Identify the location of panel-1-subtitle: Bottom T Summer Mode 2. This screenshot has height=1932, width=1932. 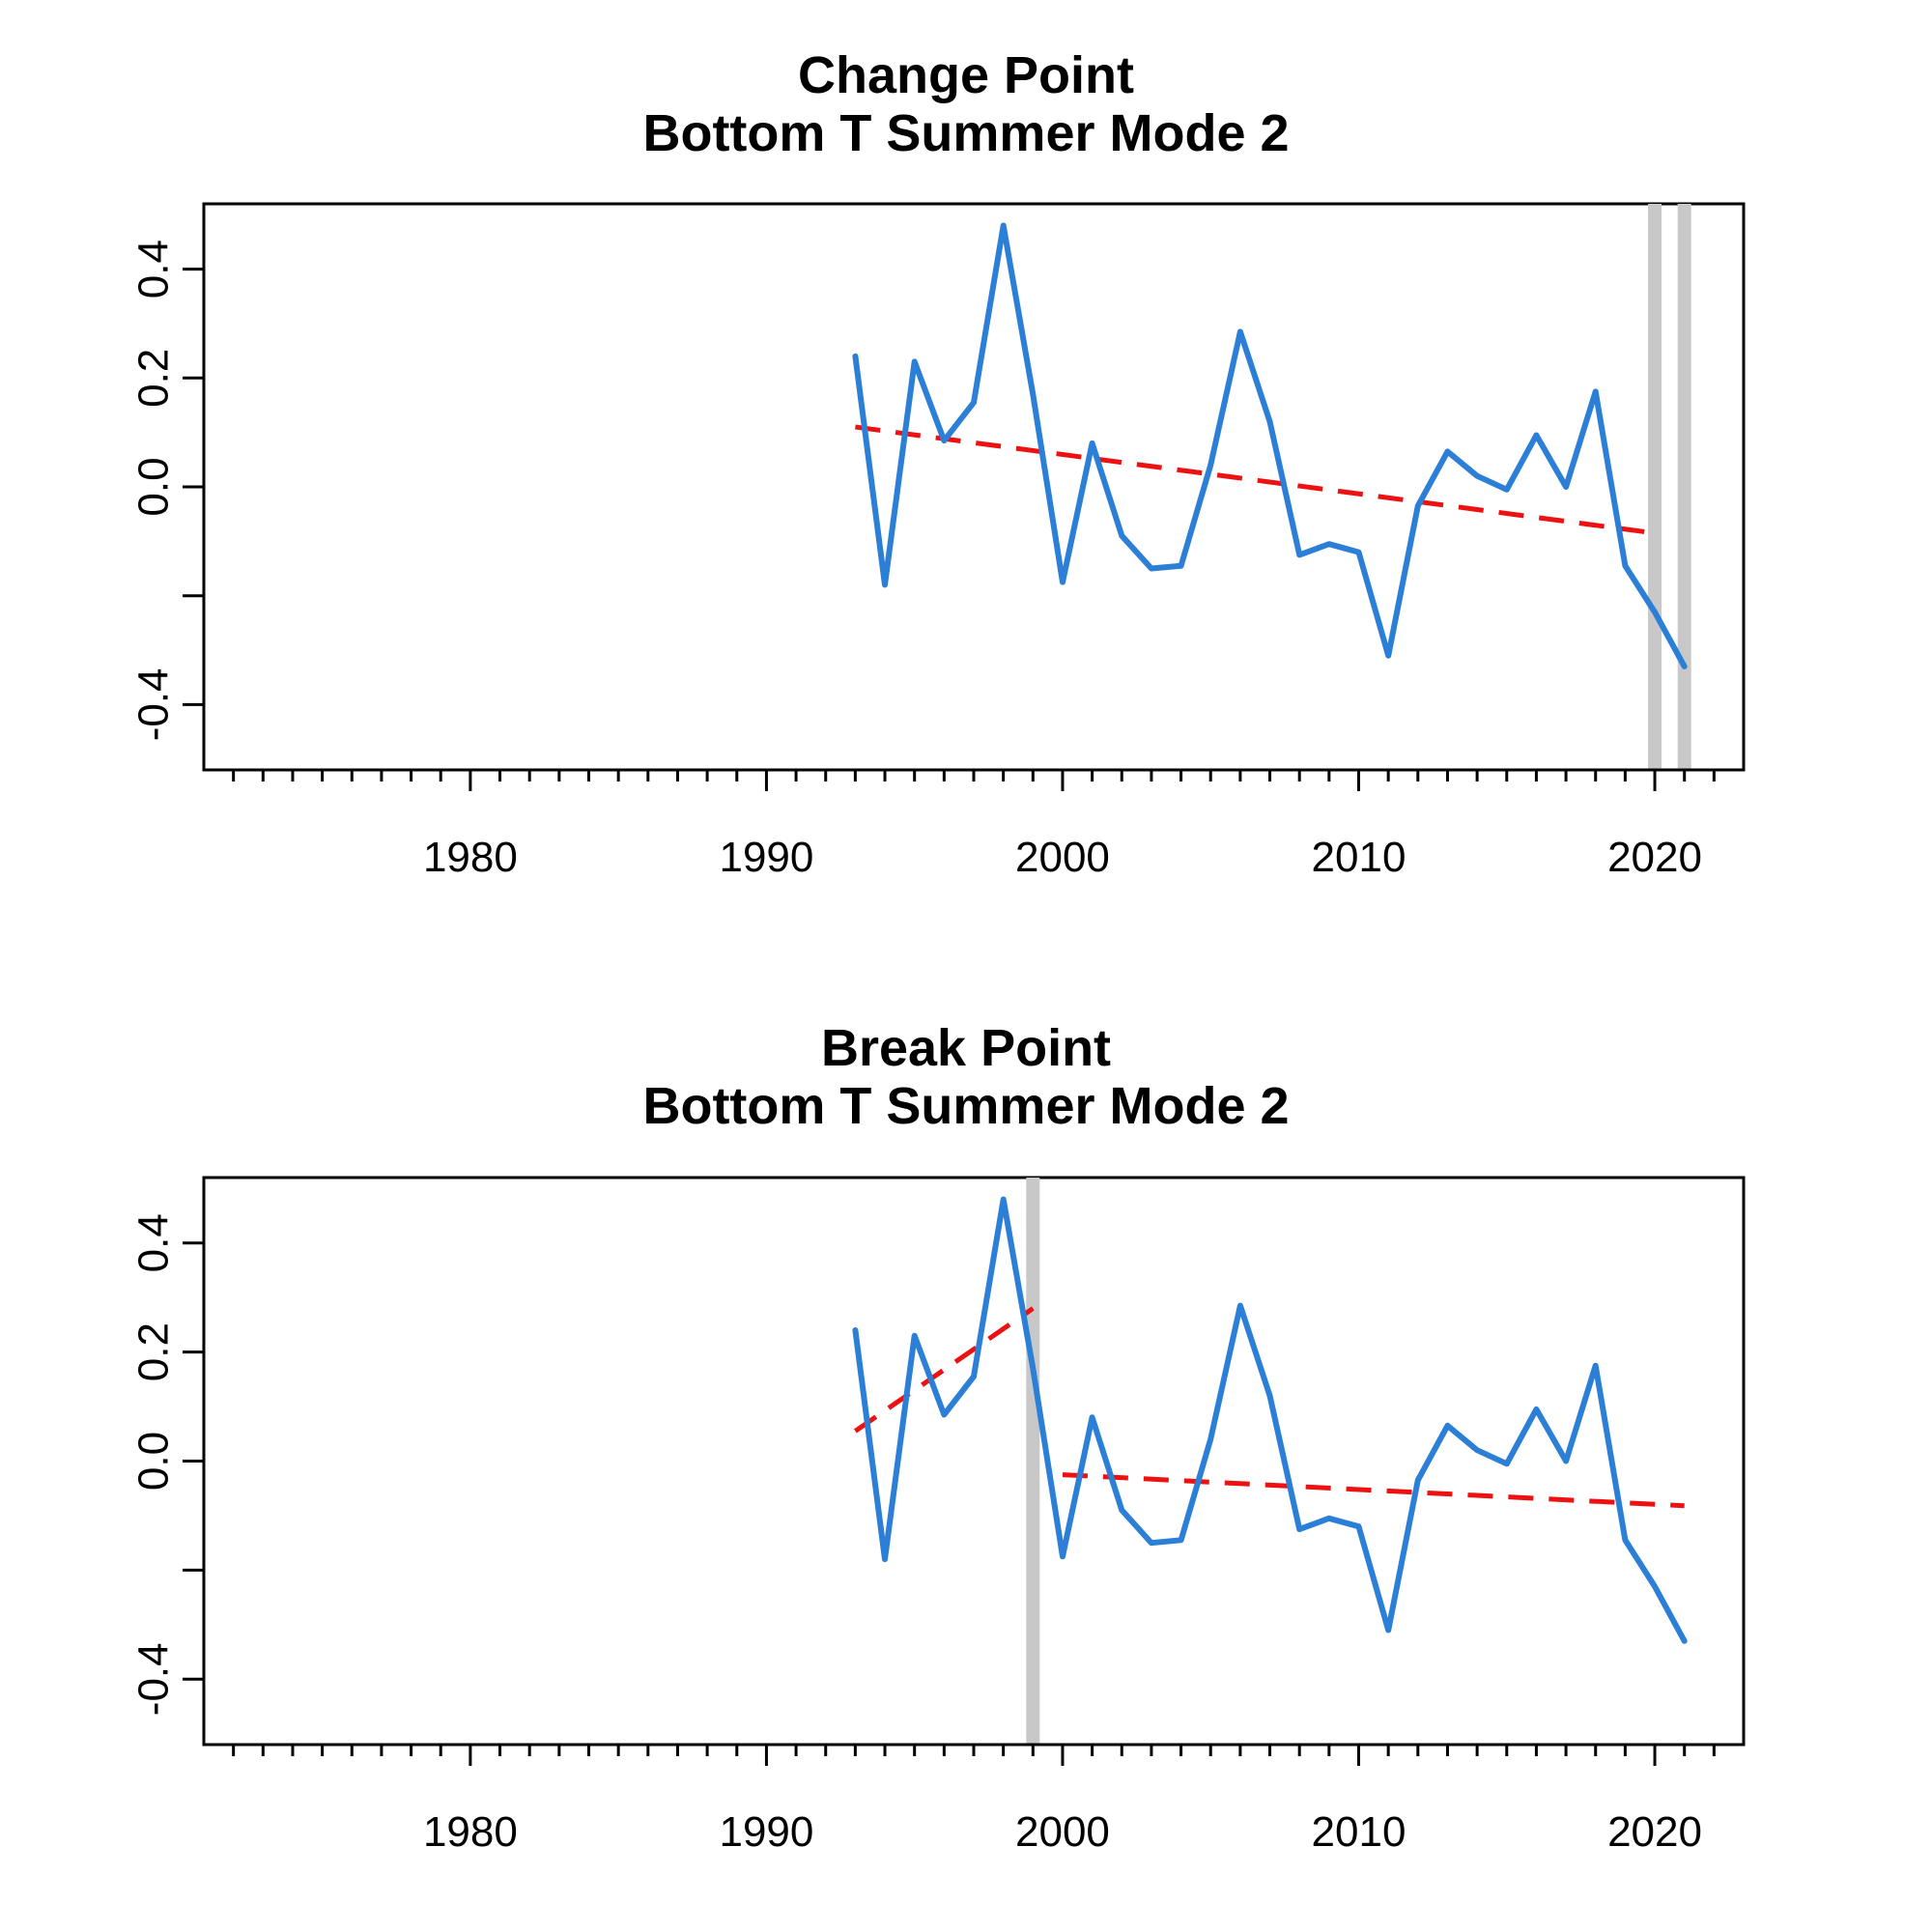
(965, 133).